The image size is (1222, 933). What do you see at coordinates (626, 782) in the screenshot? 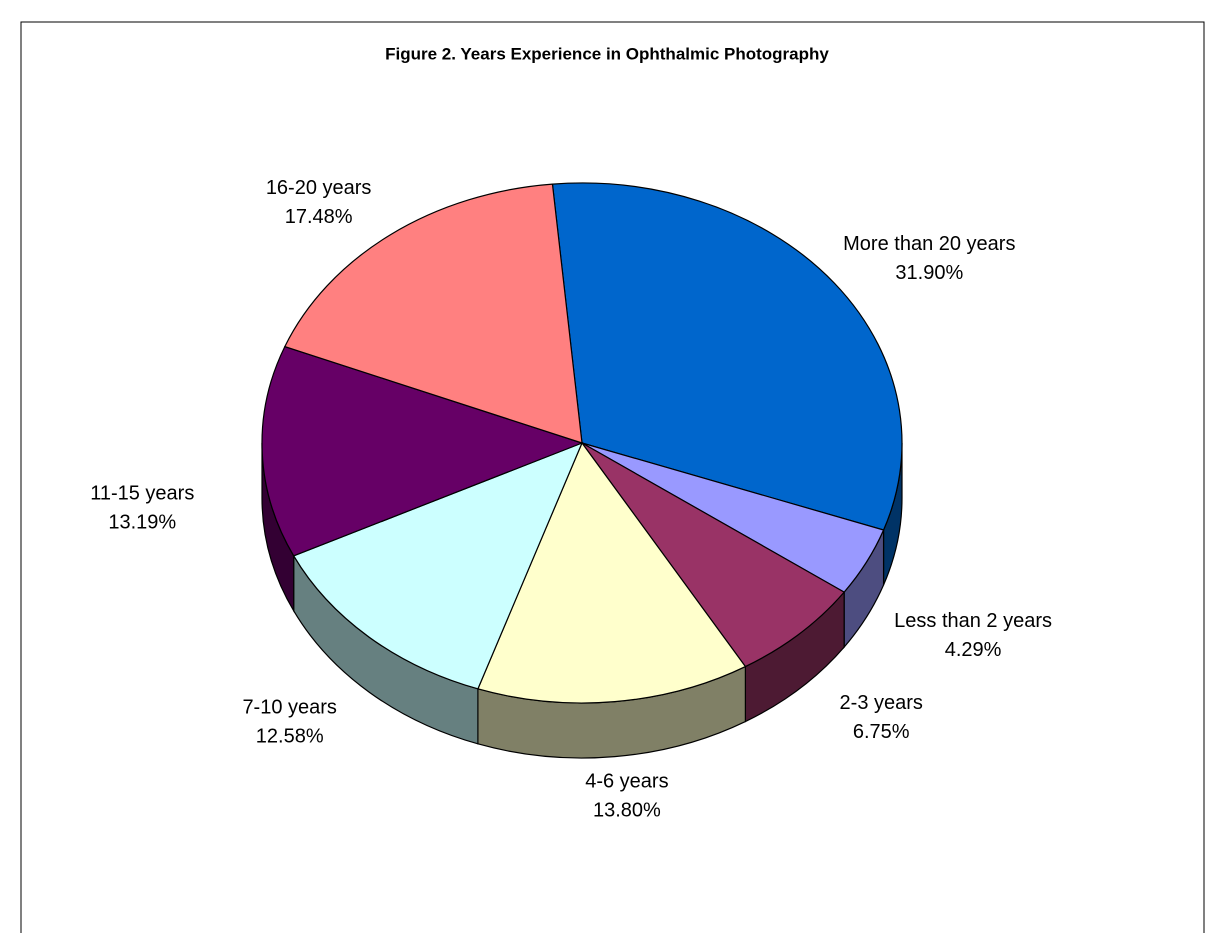
I see `slice-label: 4-6 years` at bounding box center [626, 782].